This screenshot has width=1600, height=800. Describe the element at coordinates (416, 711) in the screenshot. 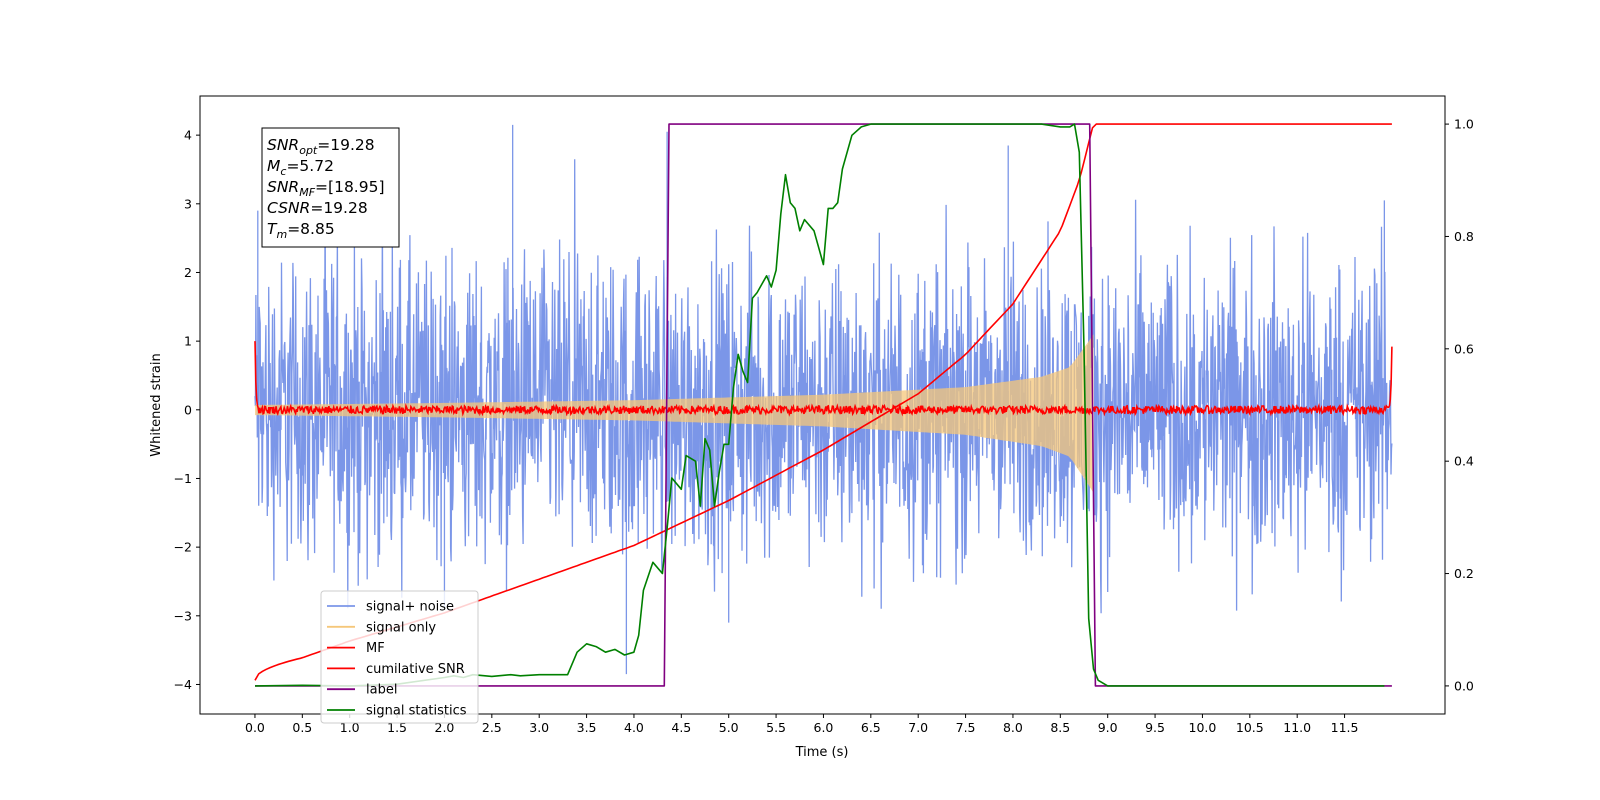

I see `legend-label: signal statistics` at that location.